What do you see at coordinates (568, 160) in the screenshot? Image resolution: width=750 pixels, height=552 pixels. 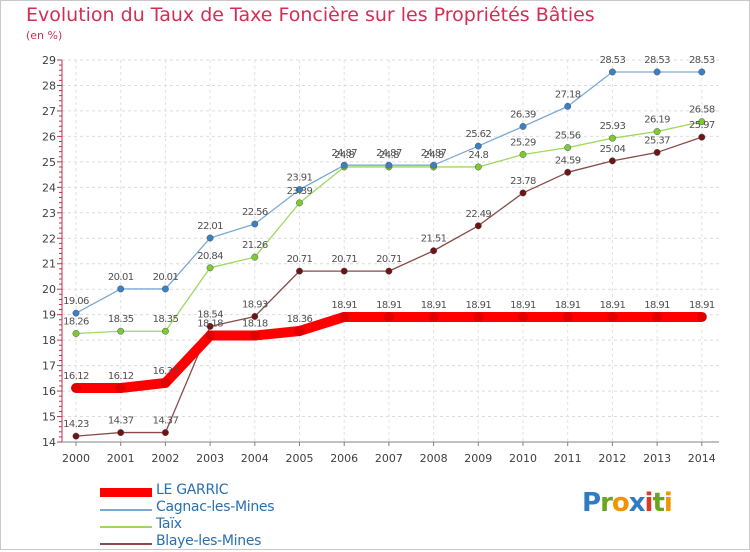 I see `data-label: 24.59` at bounding box center [568, 160].